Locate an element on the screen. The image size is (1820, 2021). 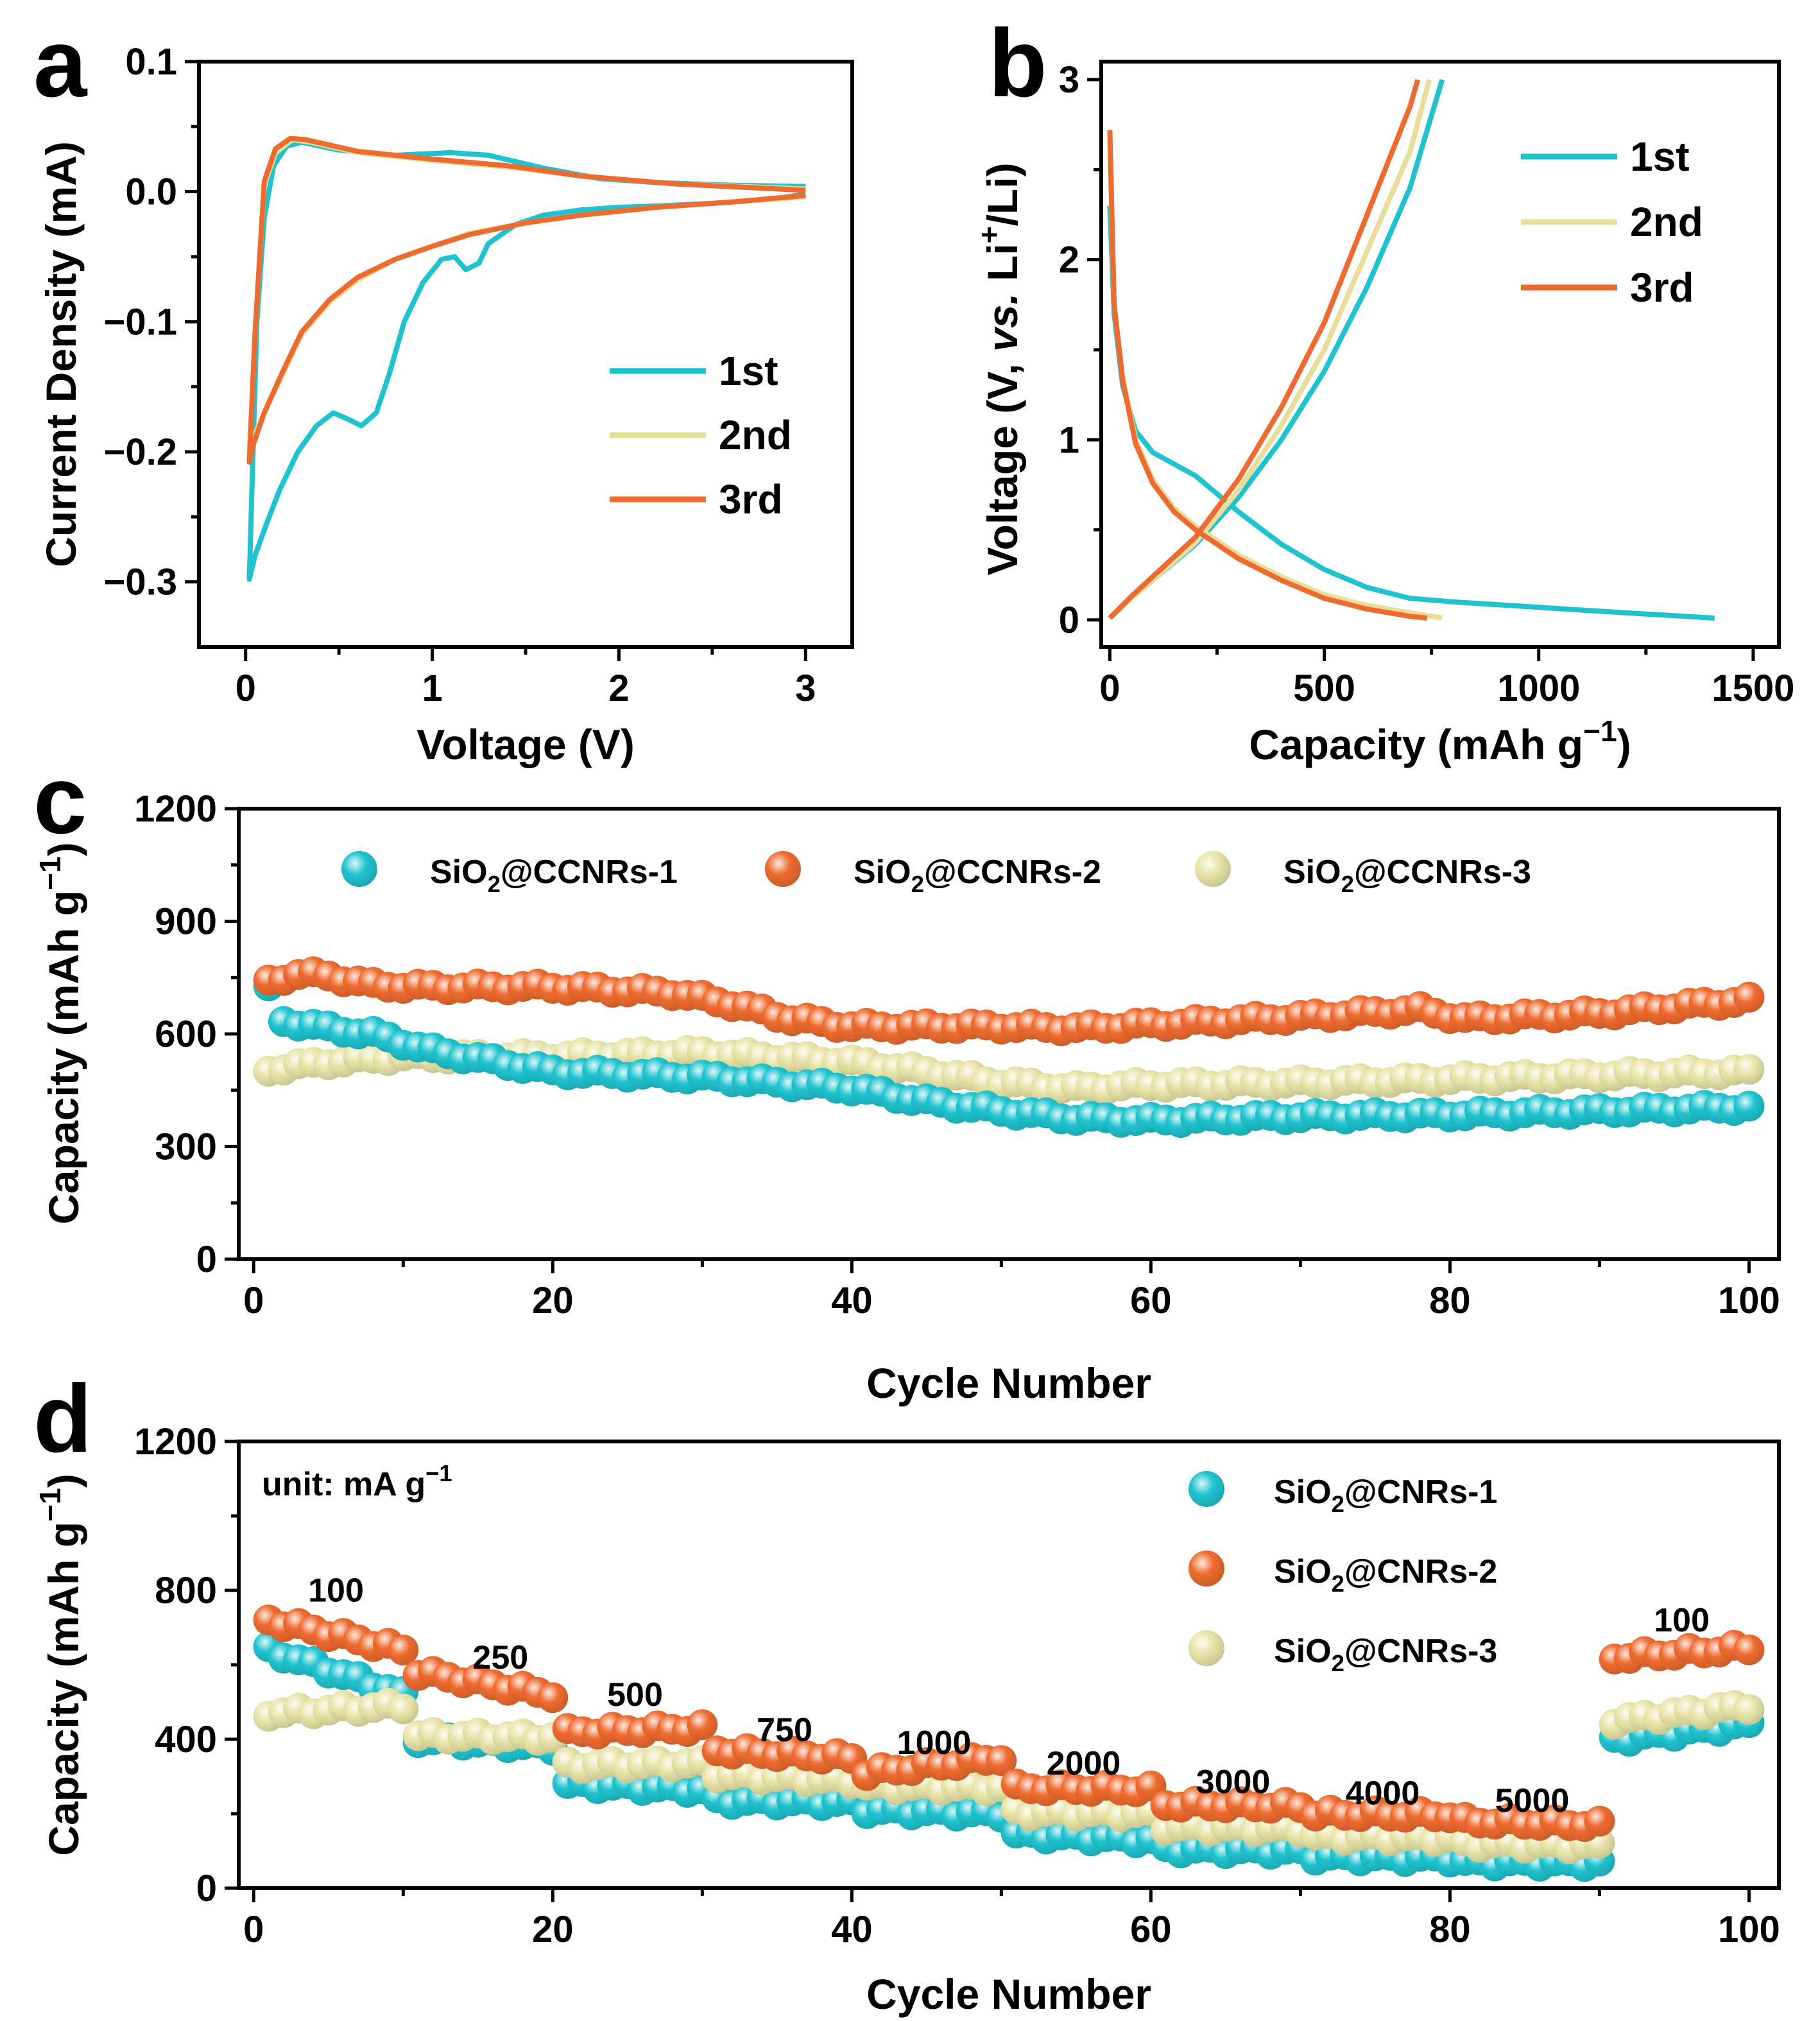
y-tick-label-c: 600 is located at coordinates (186, 1034).